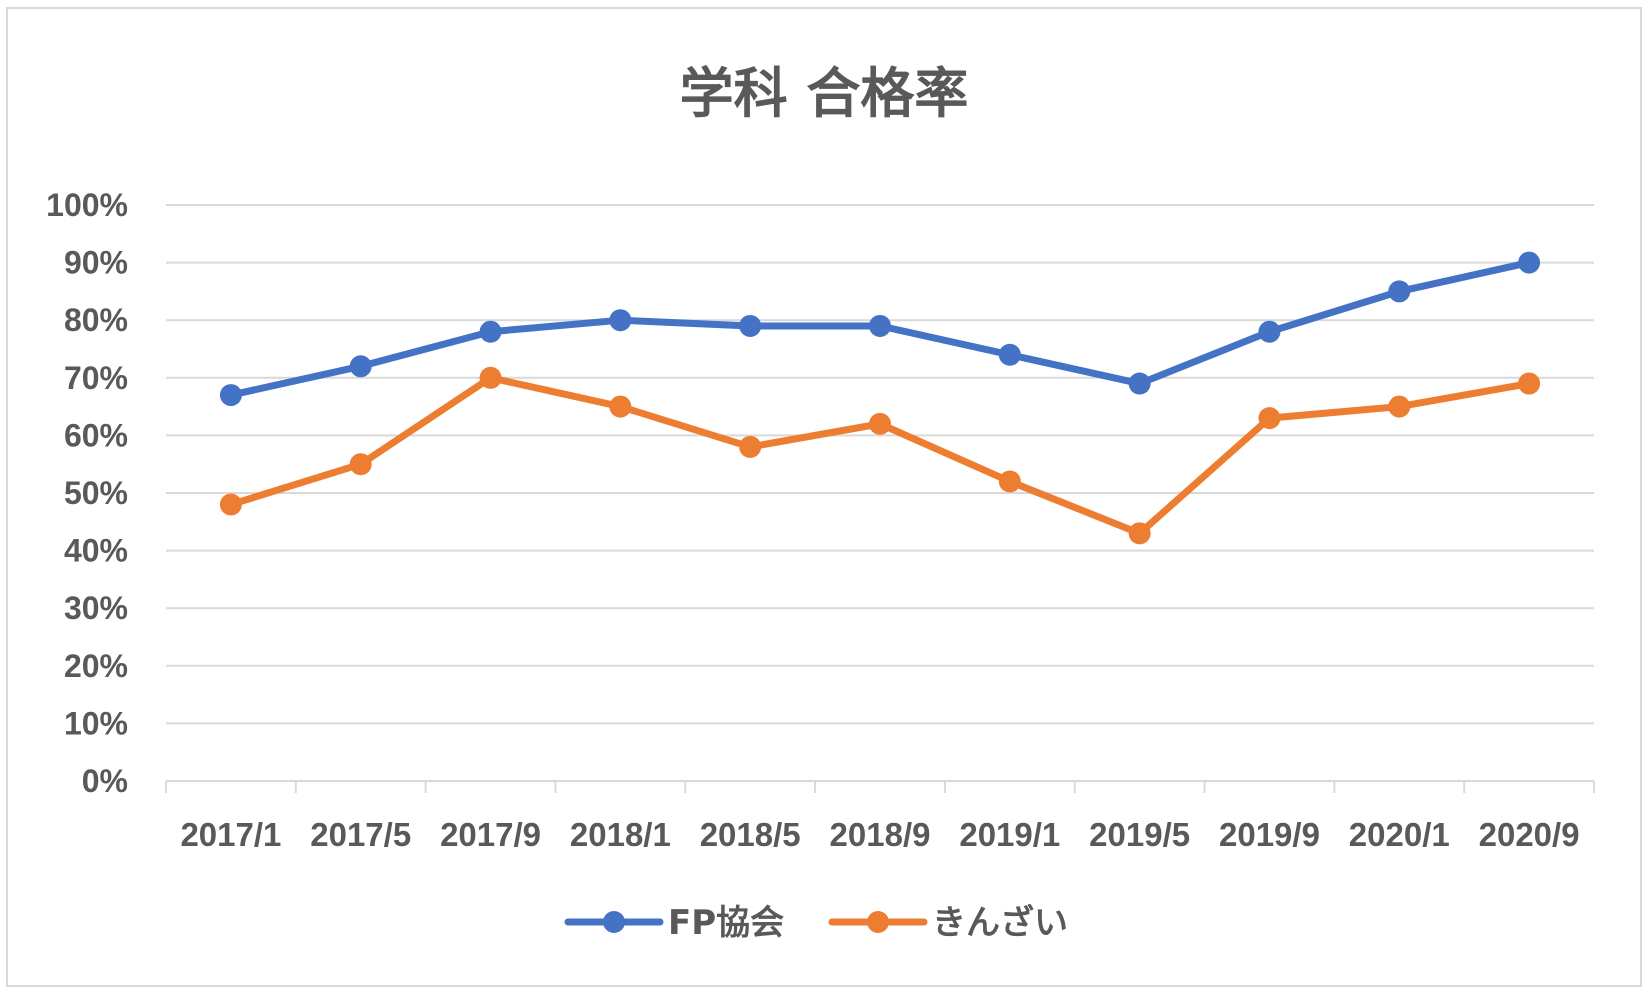 This screenshot has width=1649, height=996. What do you see at coordinates (230, 834) in the screenshot?
I see `x-tick-label: 2017/1` at bounding box center [230, 834].